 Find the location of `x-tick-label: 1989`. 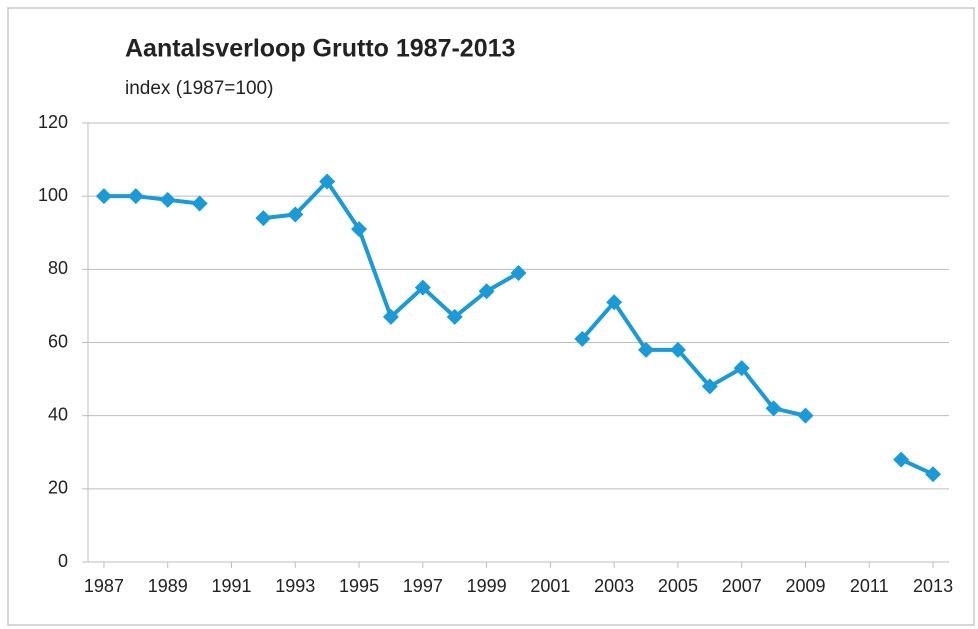

x-tick-label: 1989 is located at coordinates (168, 586).